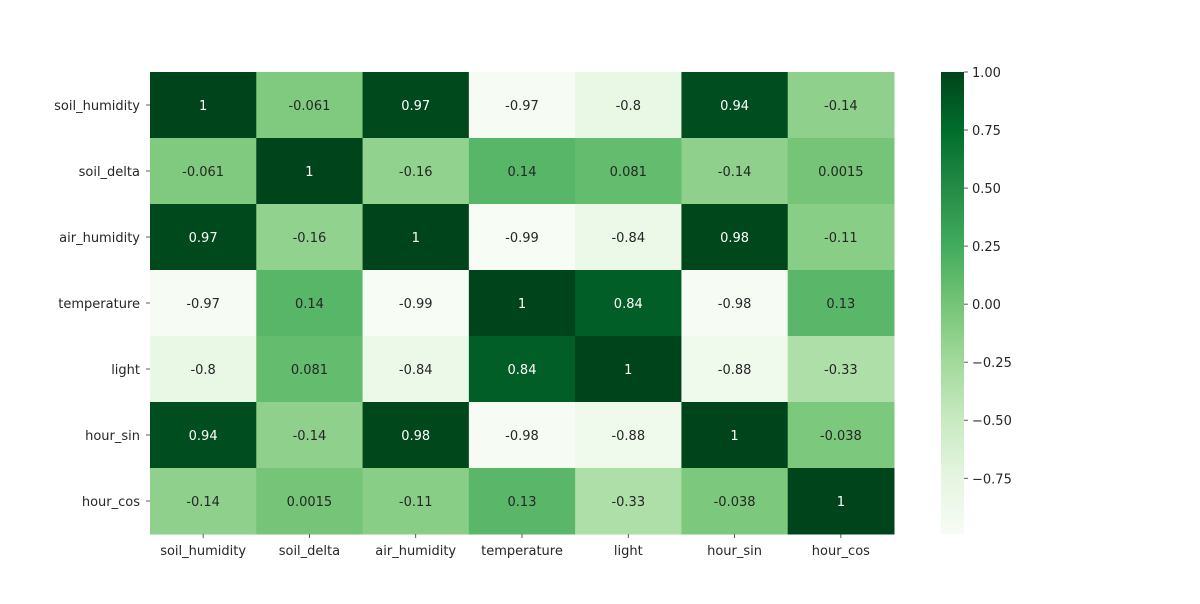  What do you see at coordinates (125, 370) in the screenshot?
I see `y-tick-label: light` at bounding box center [125, 370].